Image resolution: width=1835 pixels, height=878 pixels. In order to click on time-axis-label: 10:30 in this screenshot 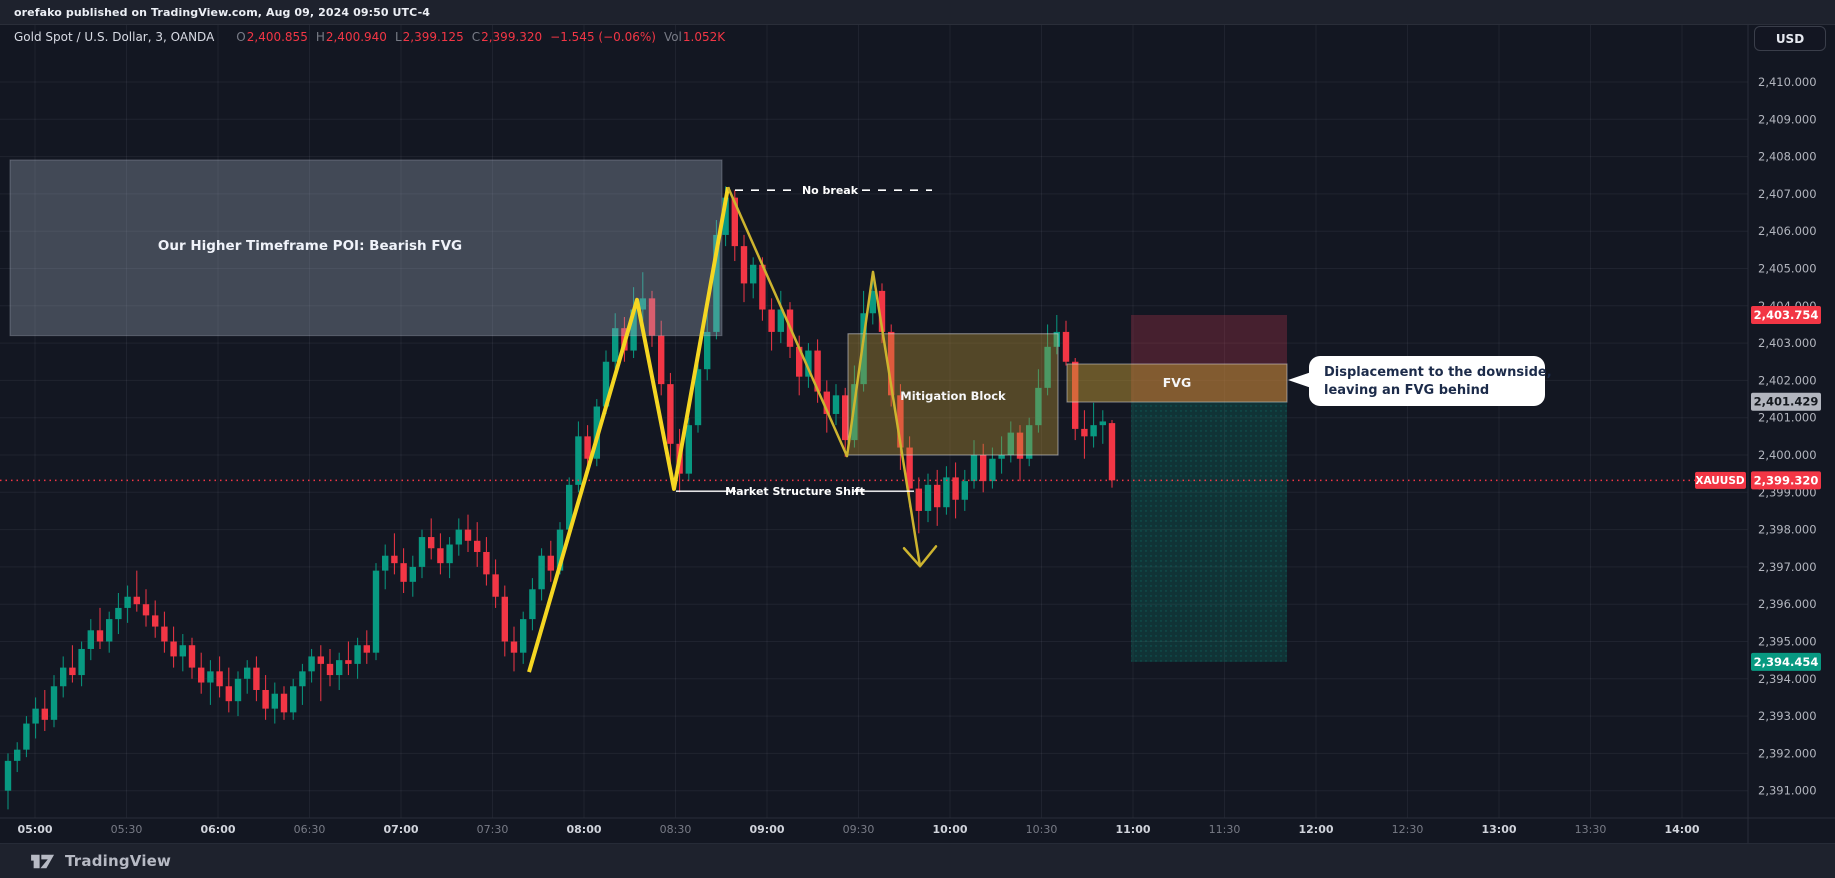, I will do `click(1042, 829)`.